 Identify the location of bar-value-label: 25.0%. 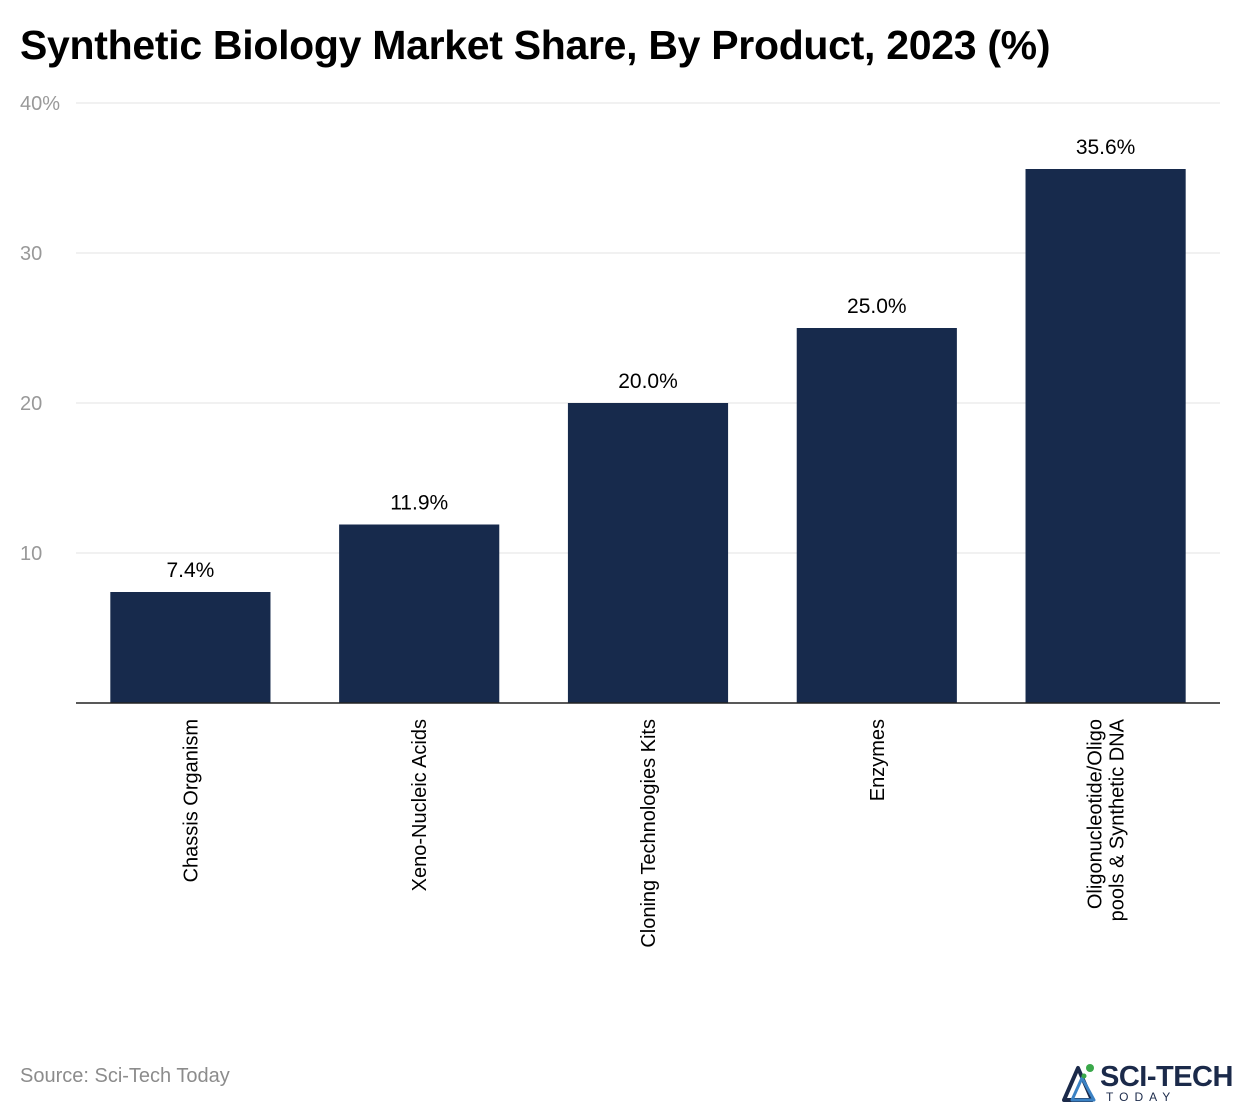
(877, 306).